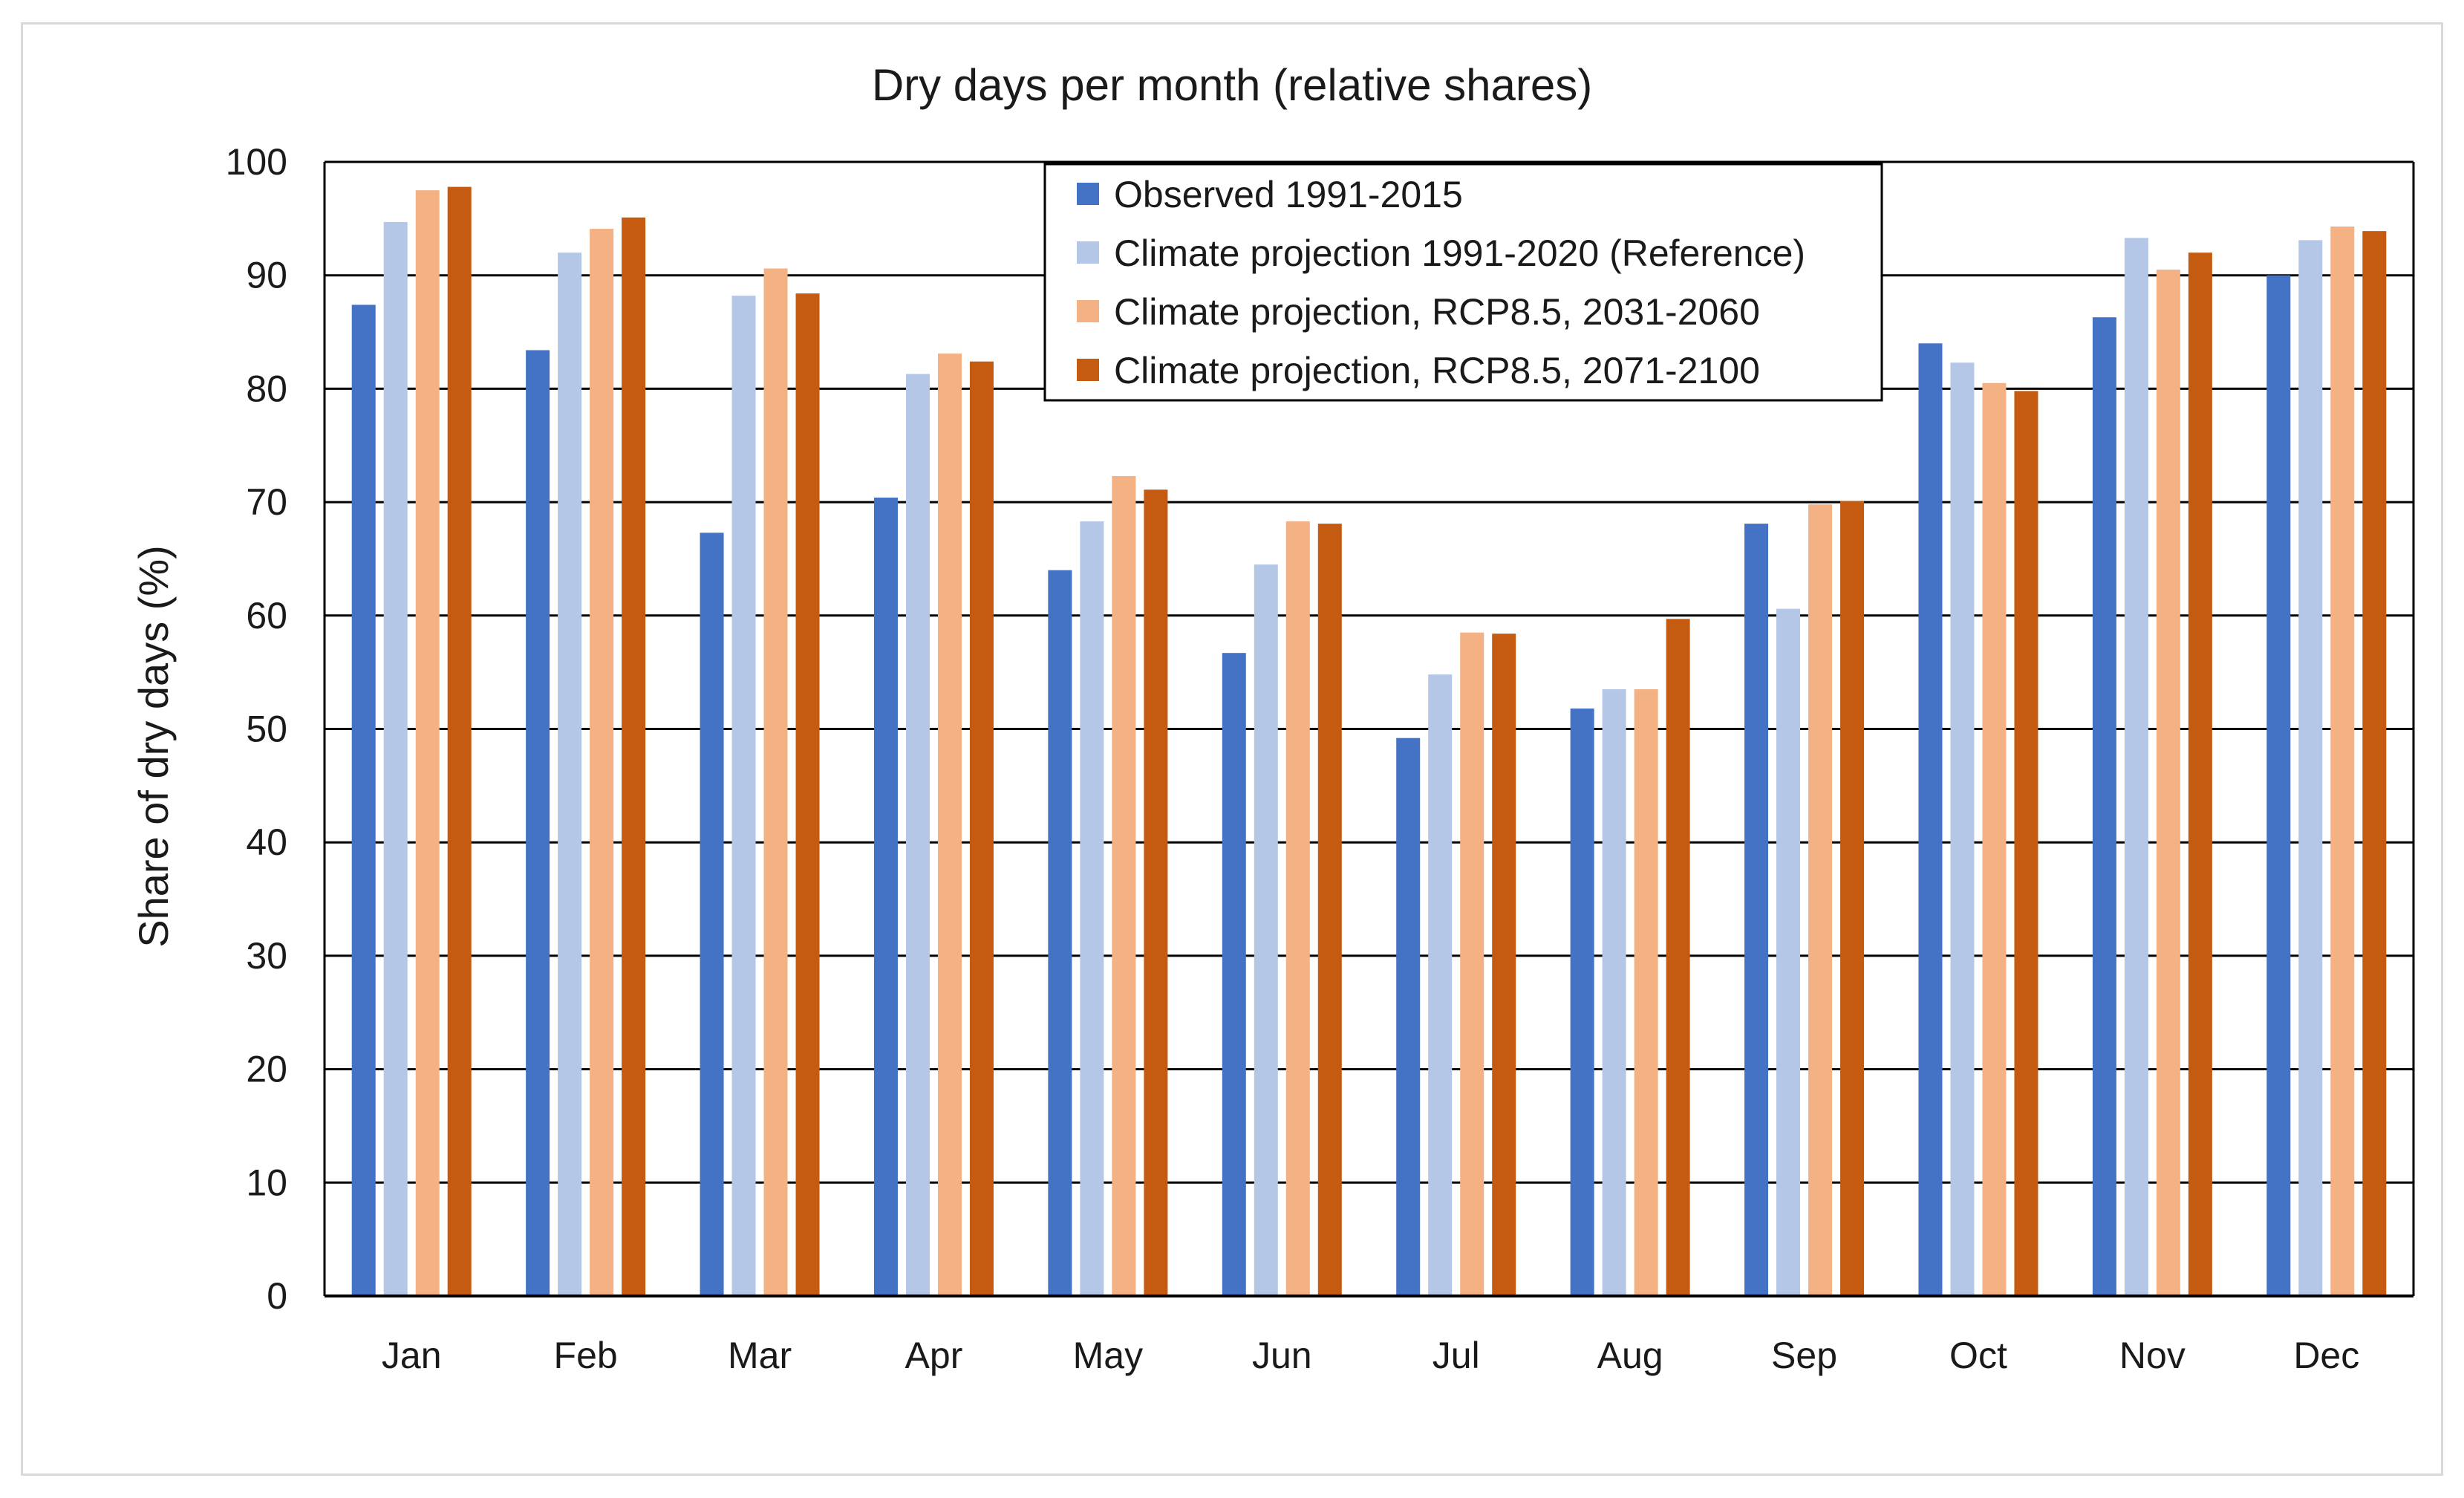  Describe the element at coordinates (267, 615) in the screenshot. I see `y-tick-label: 60` at that location.